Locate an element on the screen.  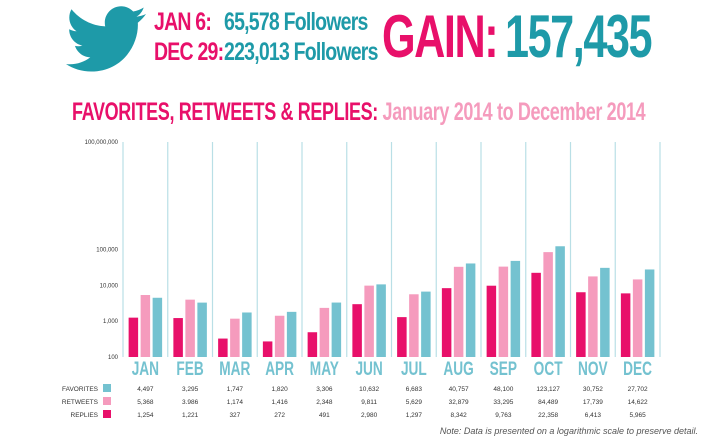
data-label: 22,358 is located at coordinates (548, 415).